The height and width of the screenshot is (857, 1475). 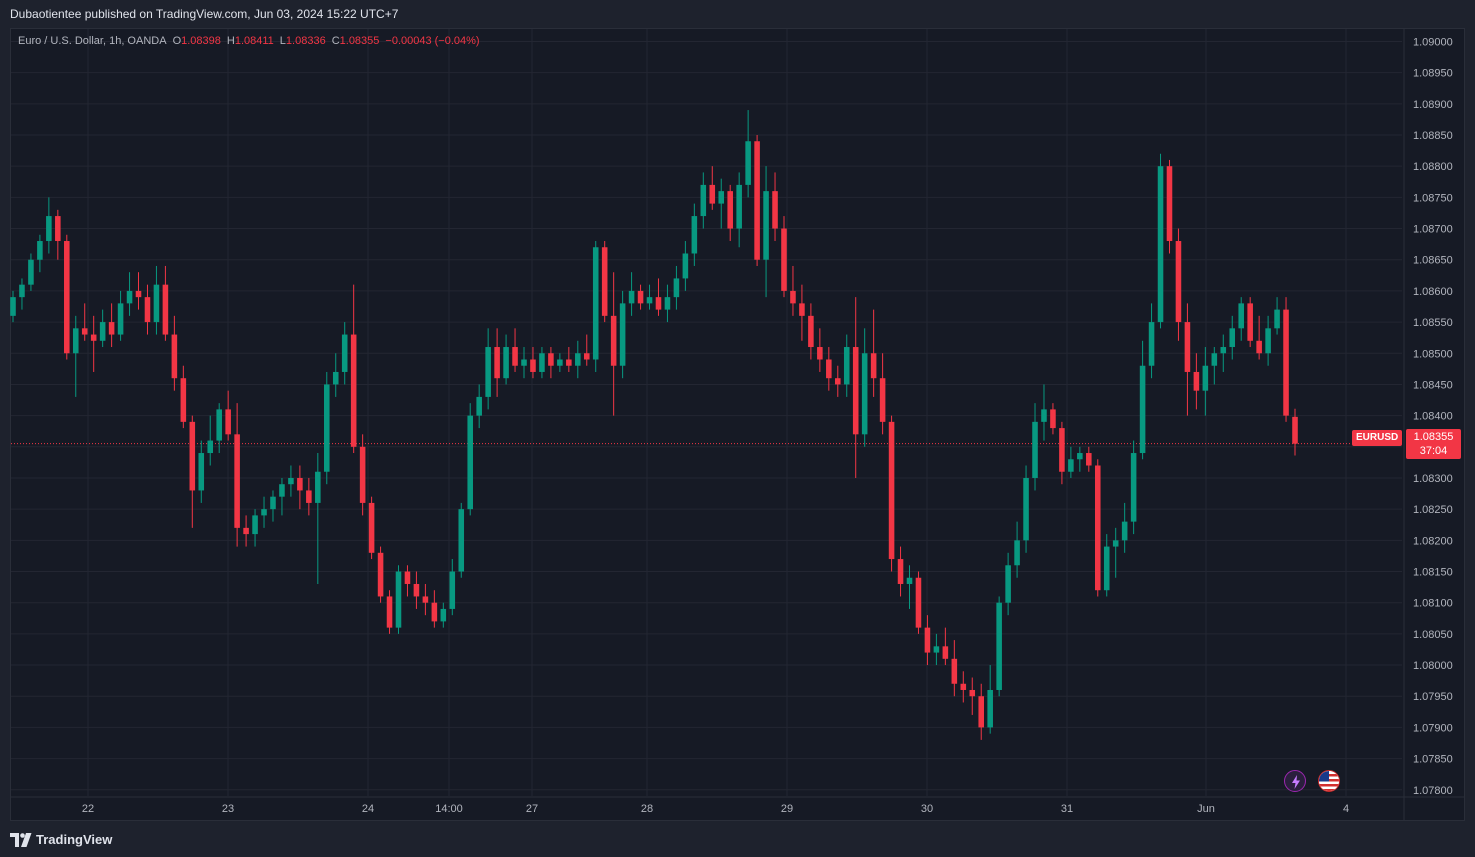 What do you see at coordinates (1329, 781) in the screenshot?
I see `us-flag-icon` at bounding box center [1329, 781].